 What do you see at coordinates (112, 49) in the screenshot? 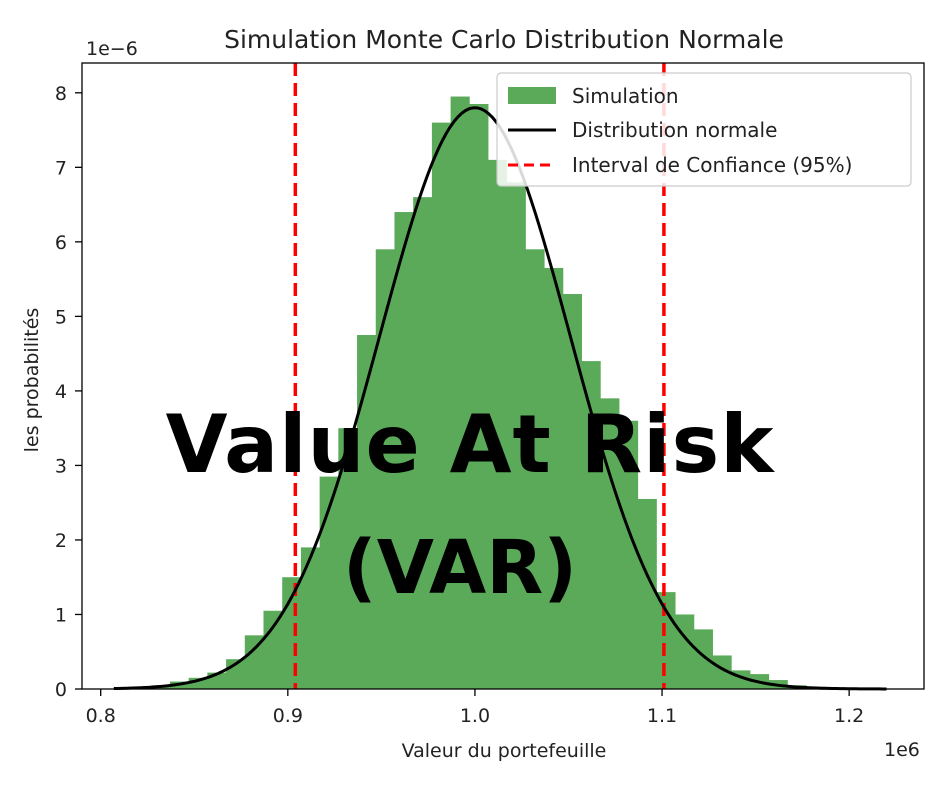
I see `y-axis-offset-label: 1e−6` at bounding box center [112, 49].